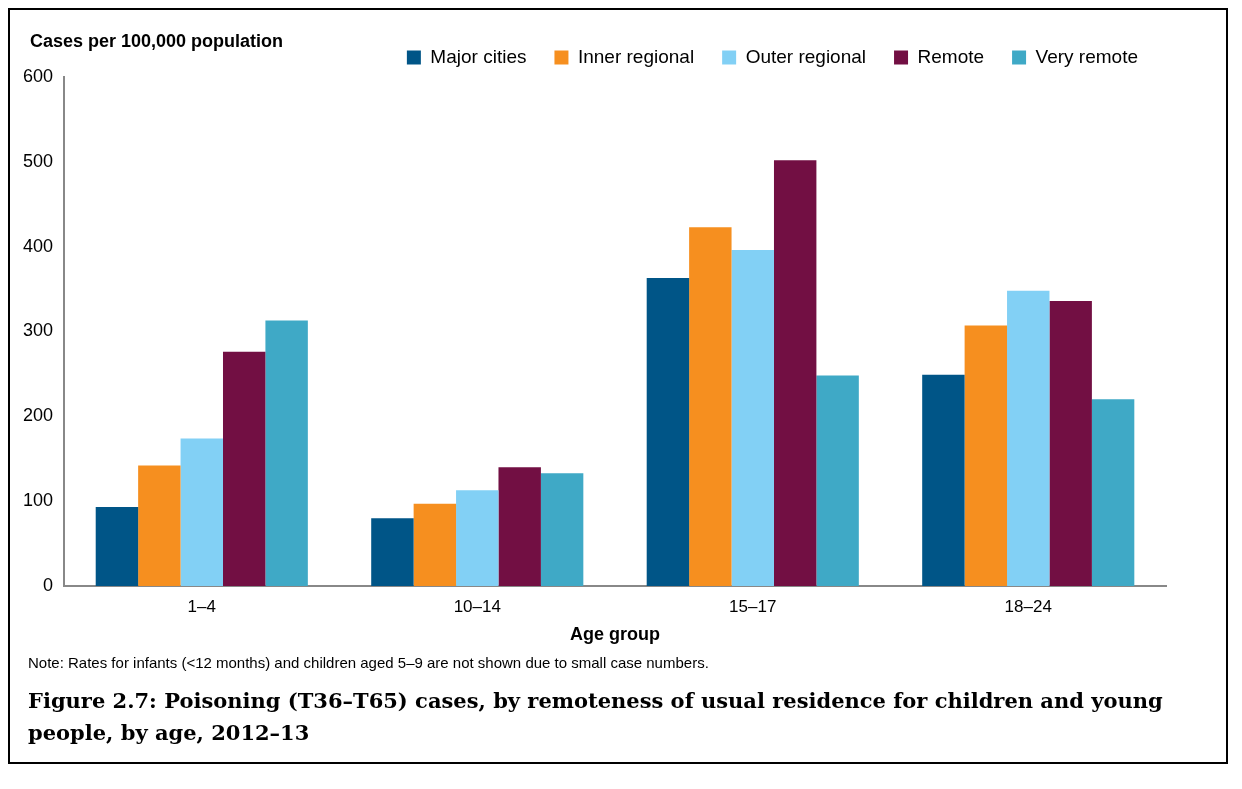 This screenshot has height=789, width=1242. I want to click on legend-label: Outer regional, so click(806, 56).